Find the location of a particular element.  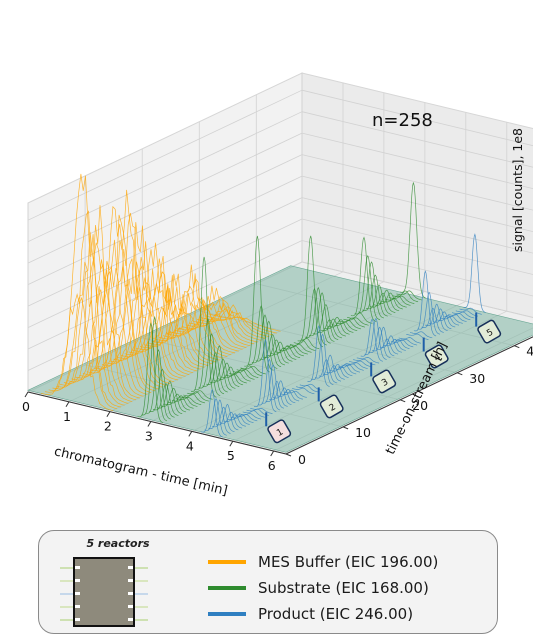

legend-label: Product (EIC 246.00) is located at coordinates (336, 614).